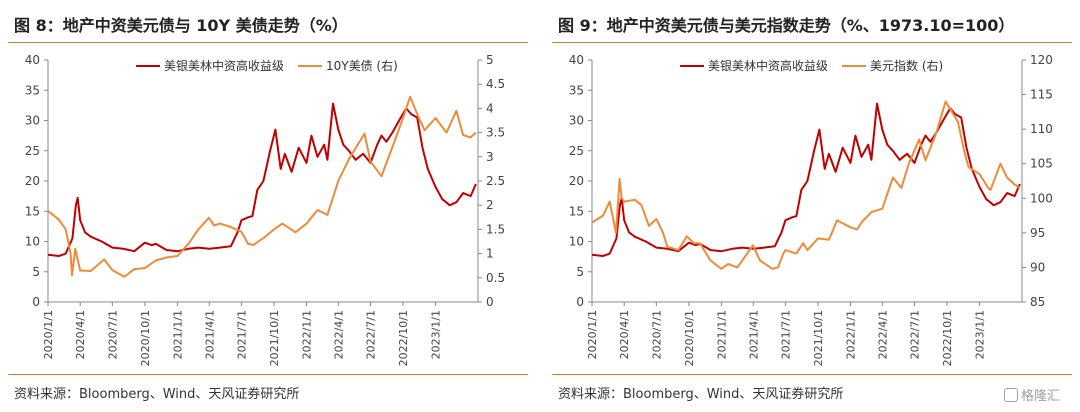 The image size is (1080, 412). What do you see at coordinates (1041, 164) in the screenshot?
I see `y-tick-label-right: 105` at bounding box center [1041, 164].